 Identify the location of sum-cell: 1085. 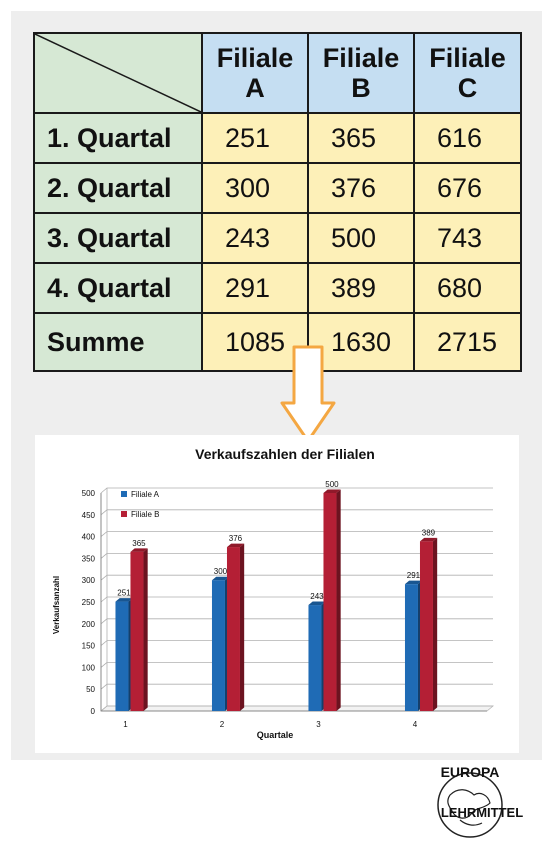
(255, 342).